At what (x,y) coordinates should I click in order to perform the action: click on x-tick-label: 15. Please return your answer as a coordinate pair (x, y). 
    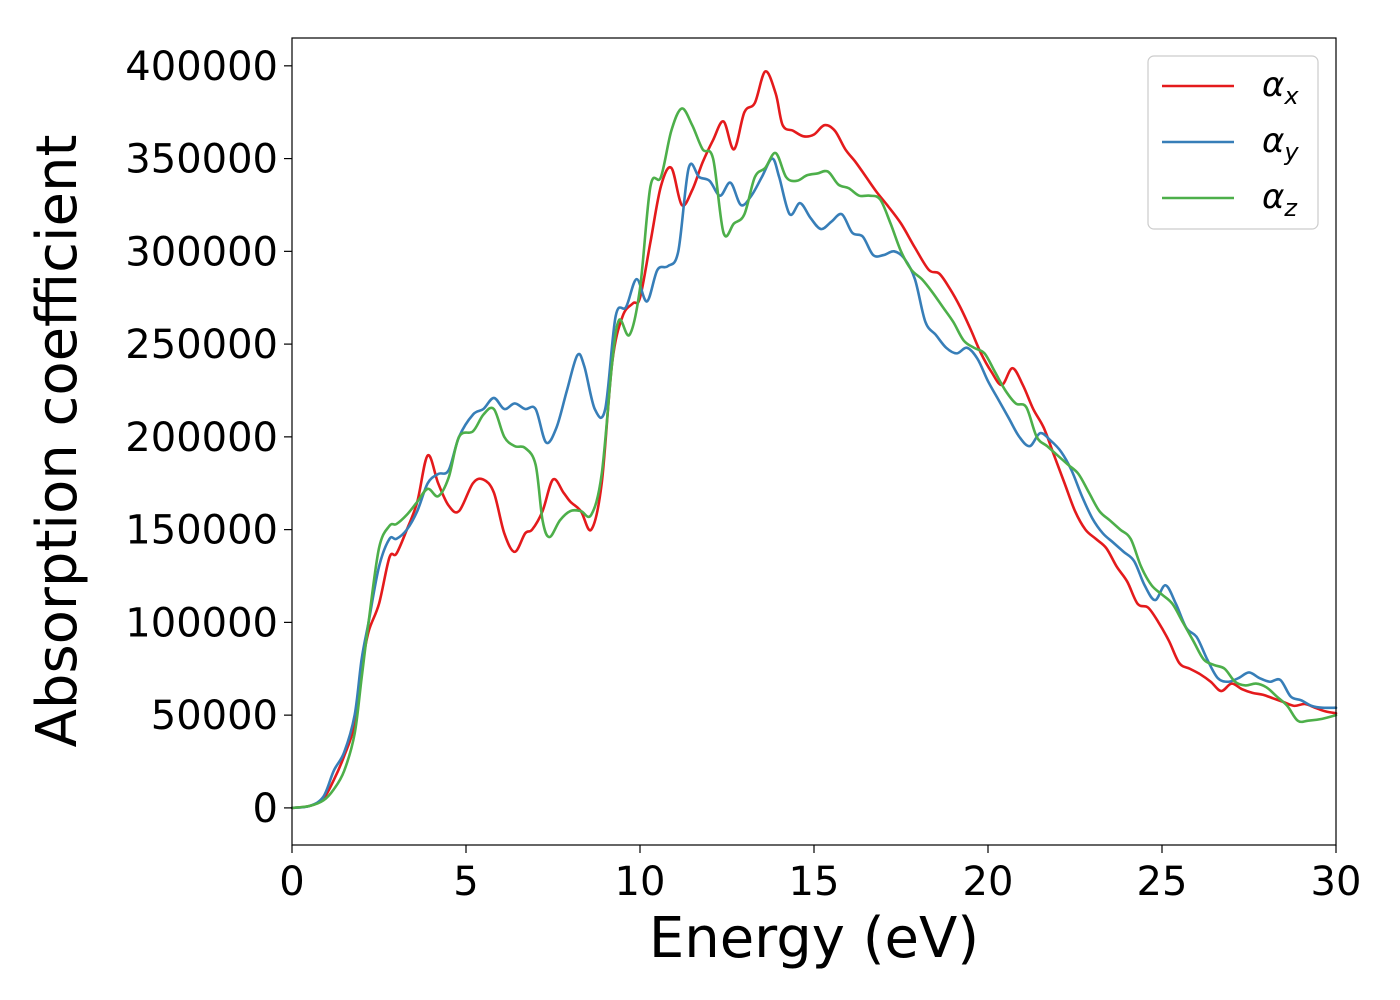
    Looking at the image, I should click on (814, 882).